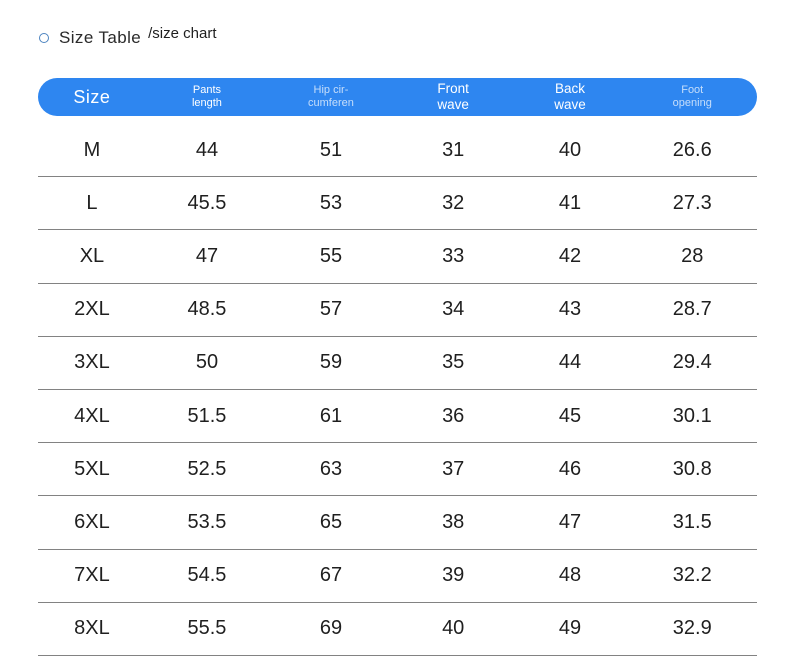 This screenshot has width=790, height=664. Describe the element at coordinates (92, 415) in the screenshot. I see `size-label-cell: 4XL` at that location.